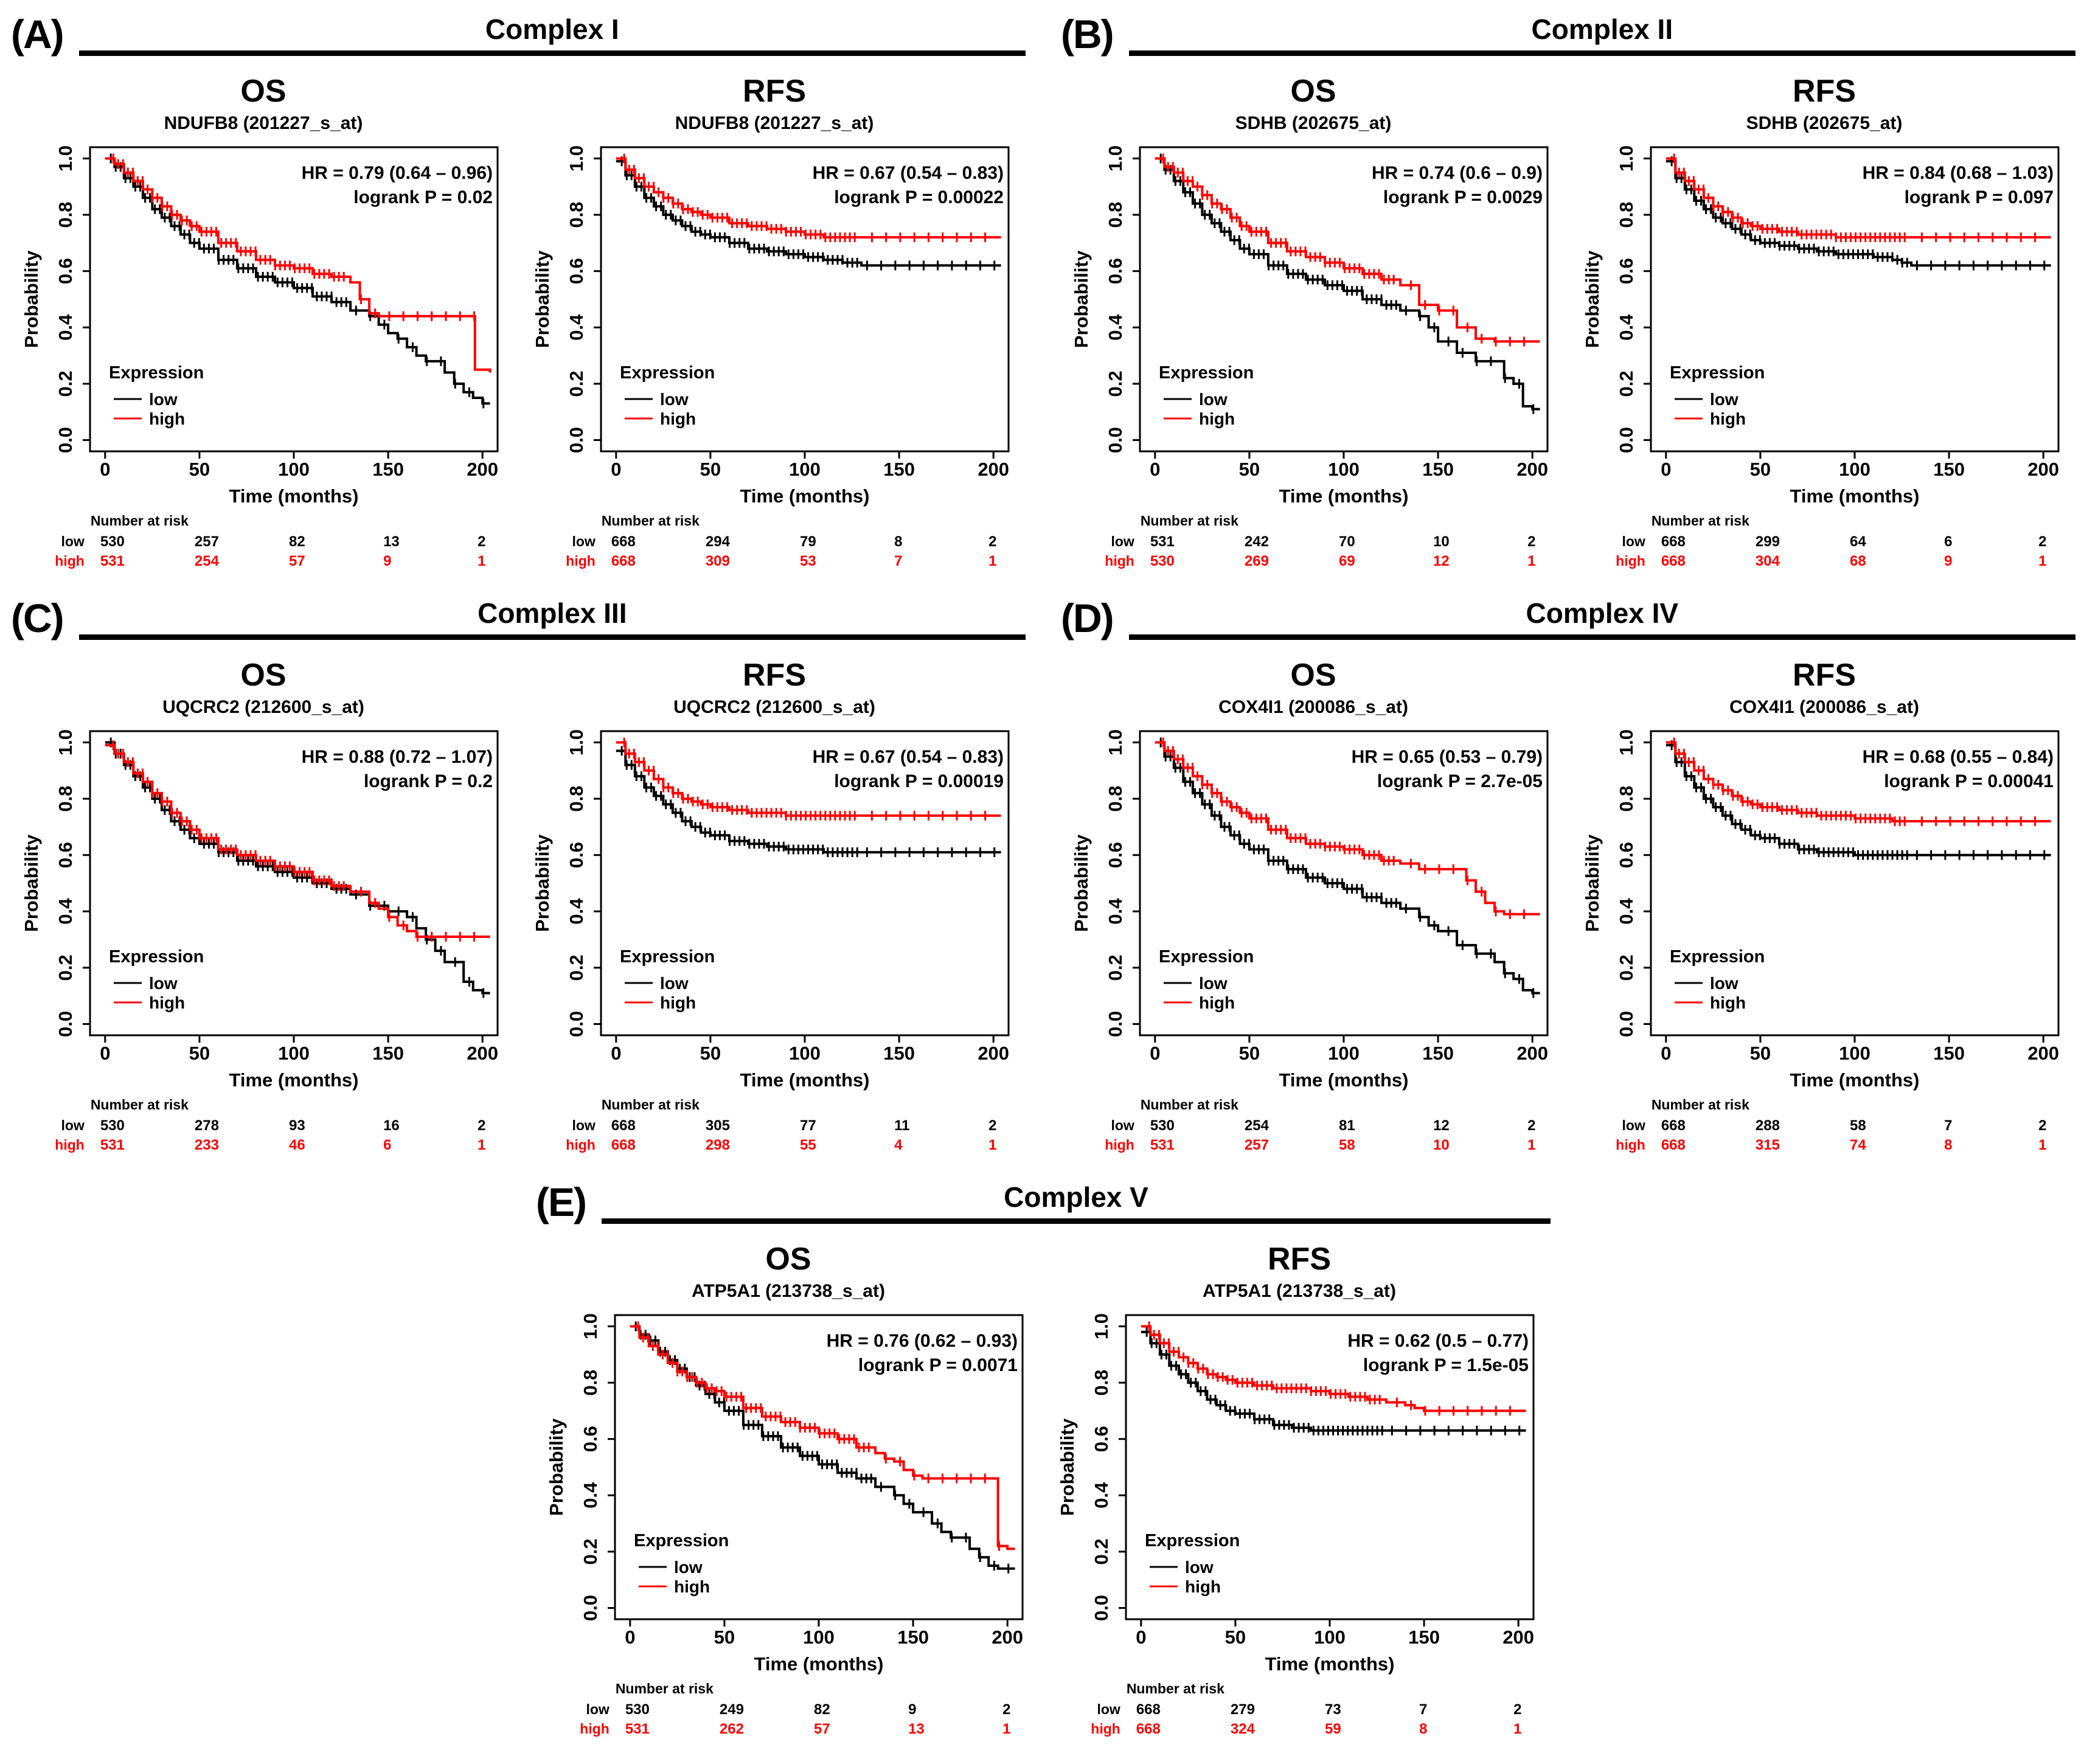  Describe the element at coordinates (263, 123) in the screenshot. I see `plot-gene-subtitle: NDUFB8 (201227_s_at)` at that location.